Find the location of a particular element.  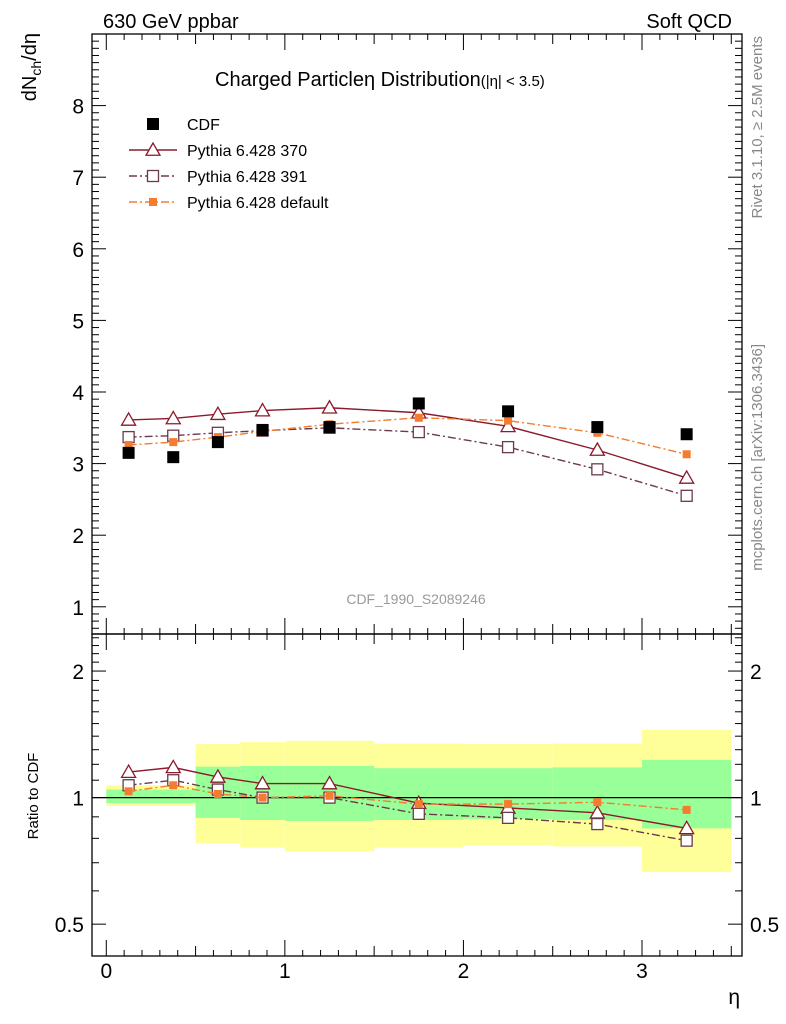

main-ytick-label: 4 is located at coordinates (78, 393).